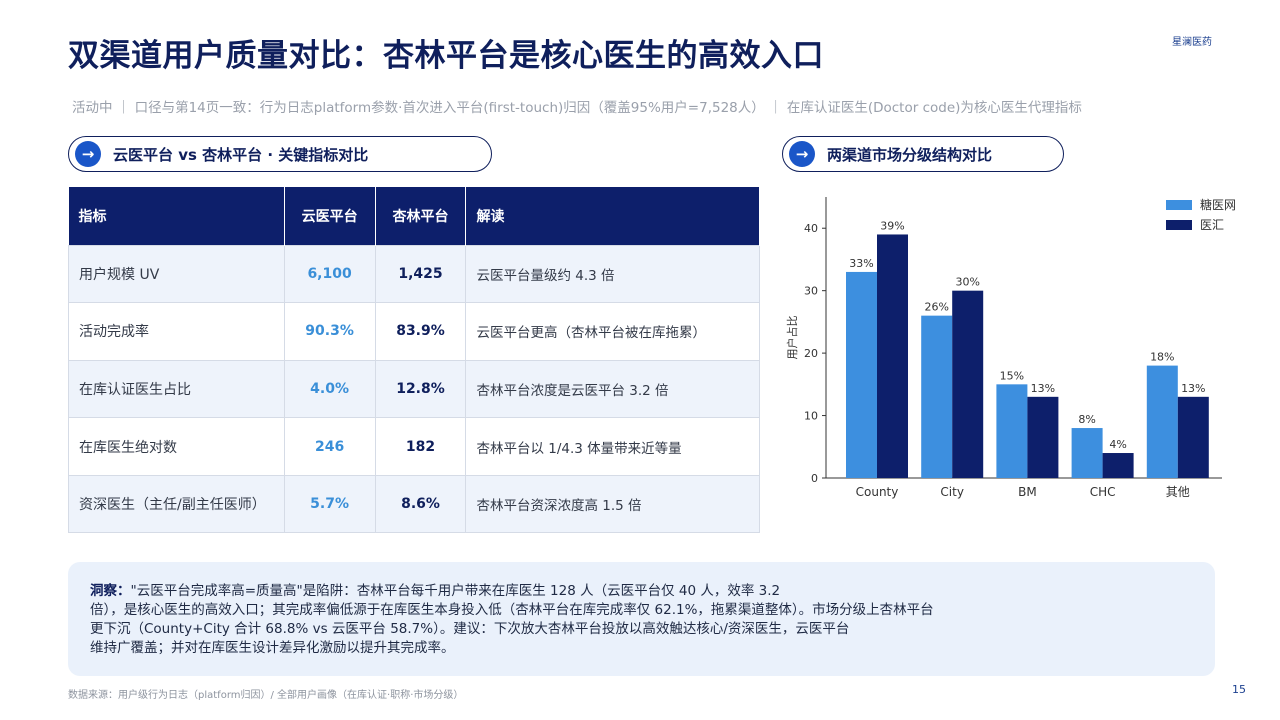 The height and width of the screenshot is (720, 1280). I want to click on metric-note: 杏林平台浓度是云医平台 3.2 倍, so click(612, 389).